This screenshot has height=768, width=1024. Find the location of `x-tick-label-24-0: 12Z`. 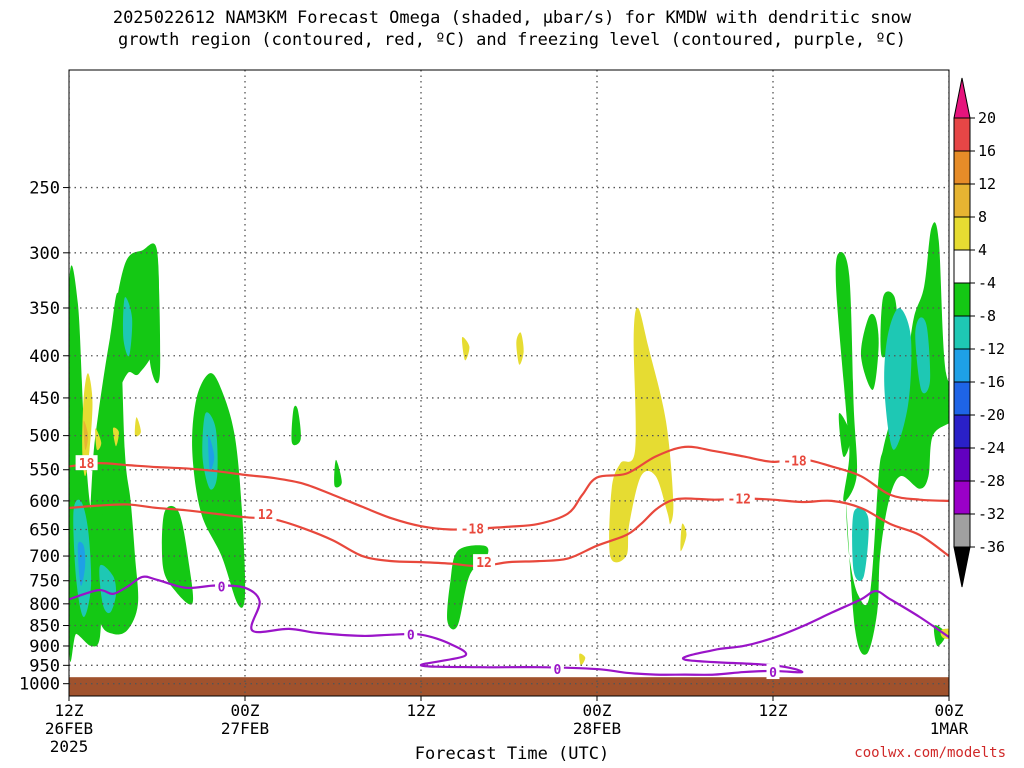

x-tick-label-24-0: 12Z is located at coordinates (421, 710).